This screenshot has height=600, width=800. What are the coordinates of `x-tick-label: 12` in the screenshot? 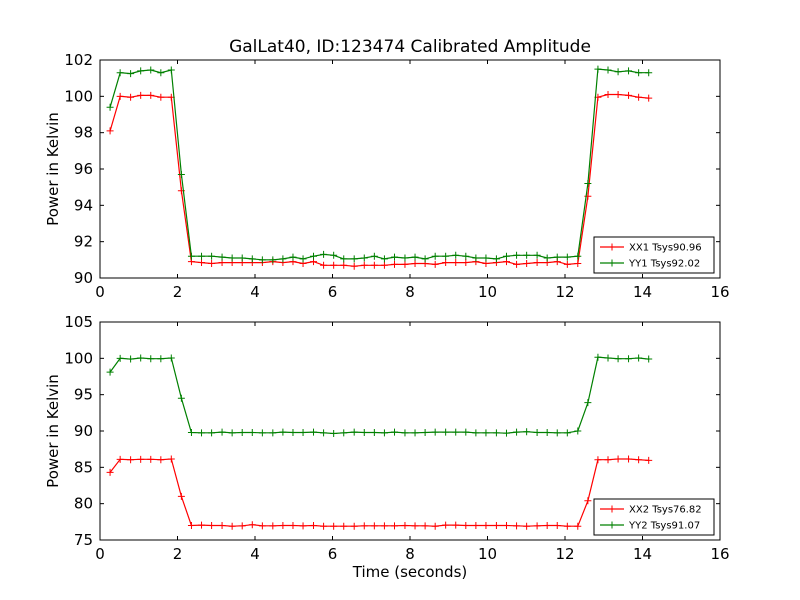 It's located at (564, 554).